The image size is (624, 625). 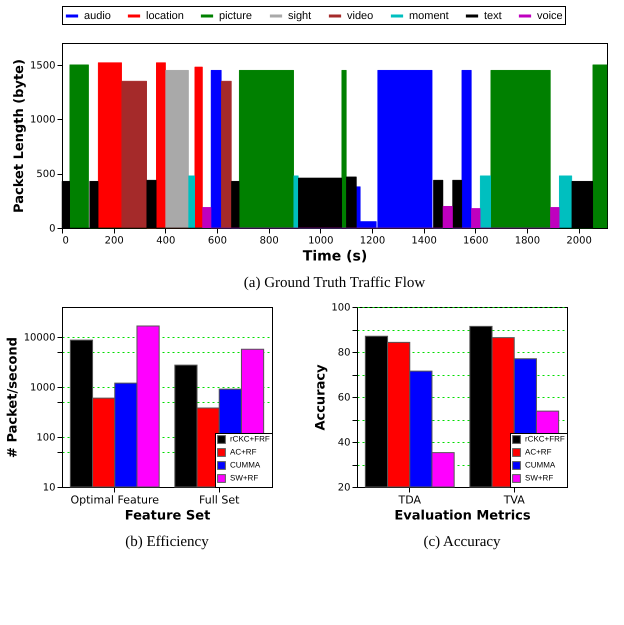 I want to click on y-tick-label: 20, so click(x=344, y=488).